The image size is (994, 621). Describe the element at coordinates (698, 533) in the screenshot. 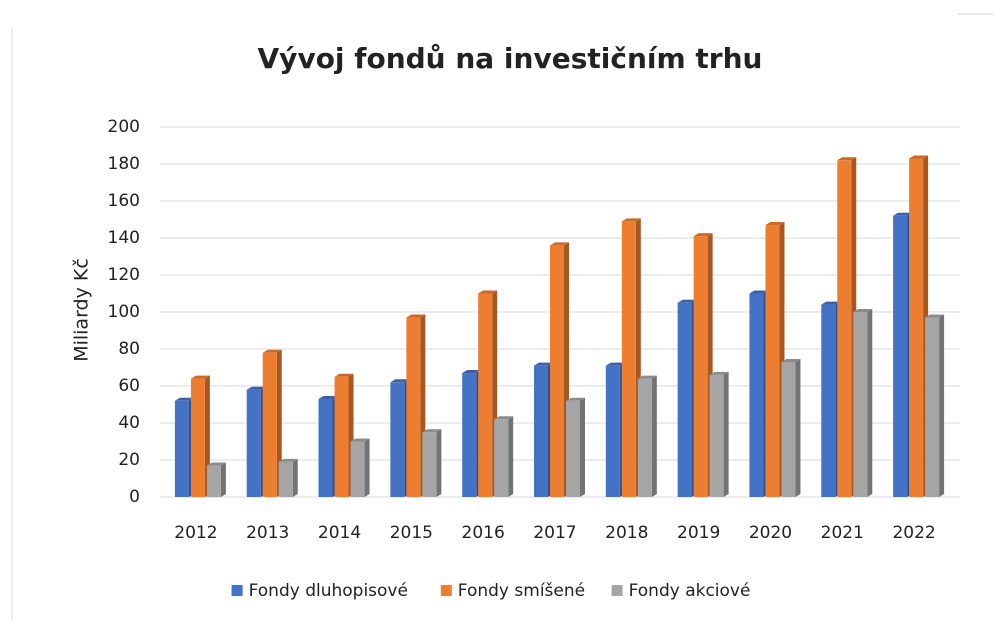

I see `x-tick-label: 2019` at that location.